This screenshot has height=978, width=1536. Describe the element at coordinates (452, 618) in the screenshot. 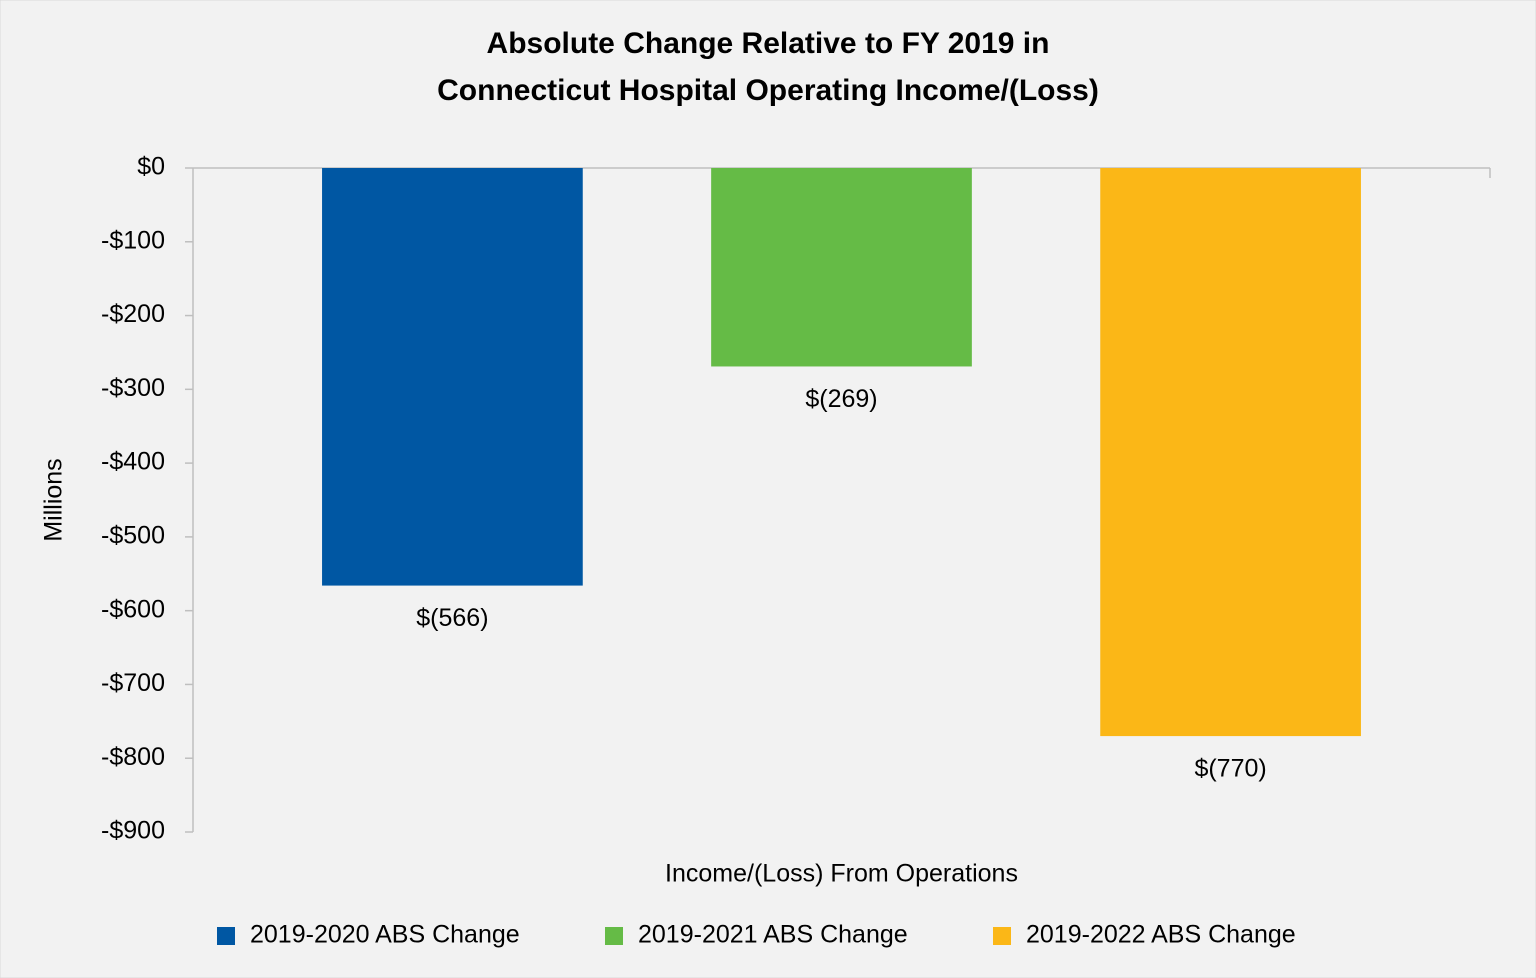

I see `data-label: $(566)` at that location.